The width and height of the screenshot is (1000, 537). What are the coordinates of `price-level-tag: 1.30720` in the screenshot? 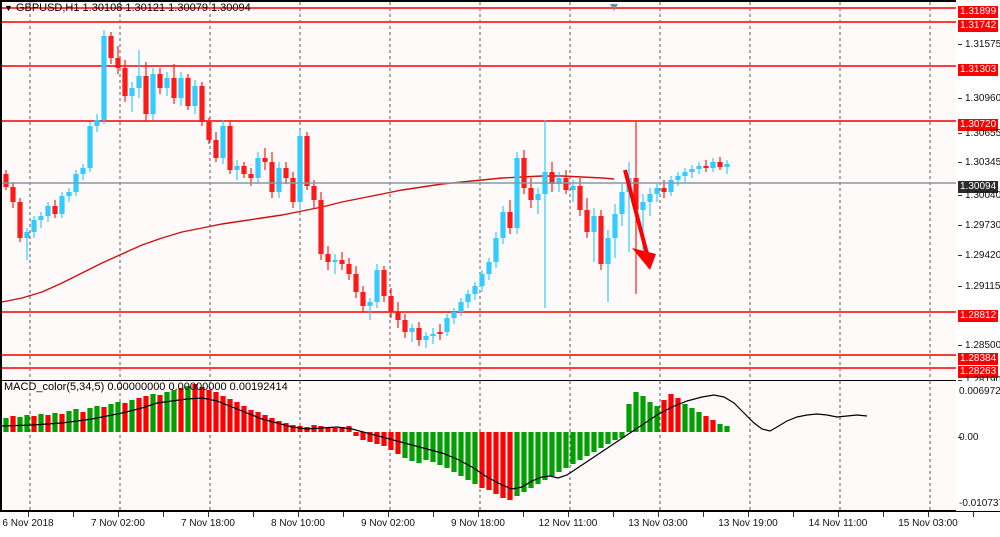 It's located at (978, 125).